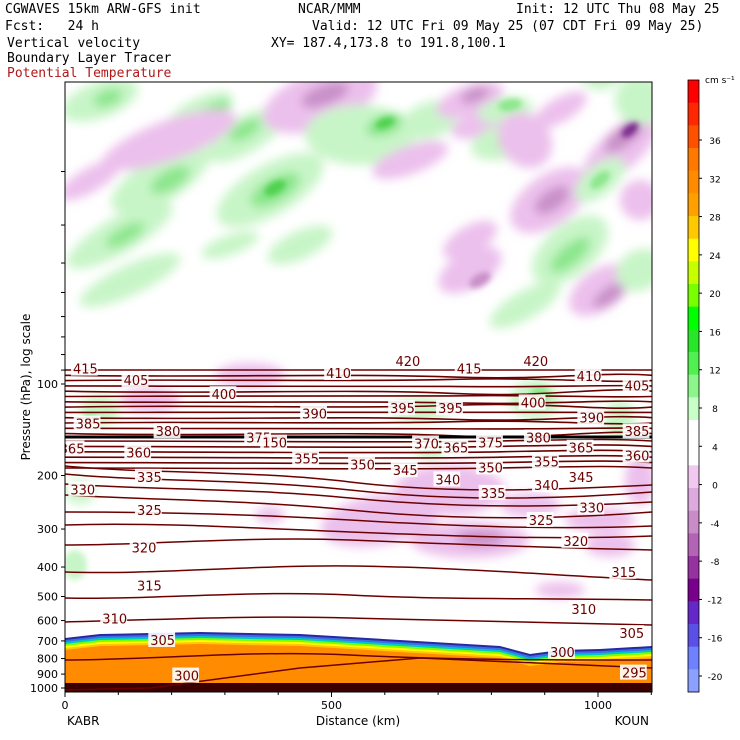 This screenshot has height=740, width=740. What do you see at coordinates (715, 601) in the screenshot?
I see `colorbar-tick-label: -12` at bounding box center [715, 601].